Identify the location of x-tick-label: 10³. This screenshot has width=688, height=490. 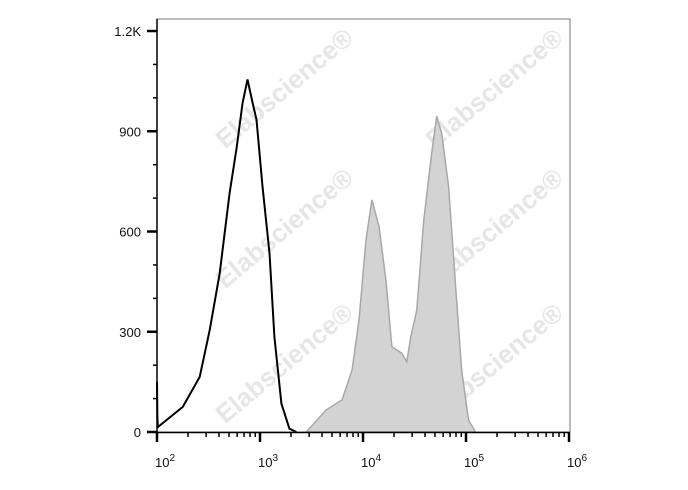
(268, 461).